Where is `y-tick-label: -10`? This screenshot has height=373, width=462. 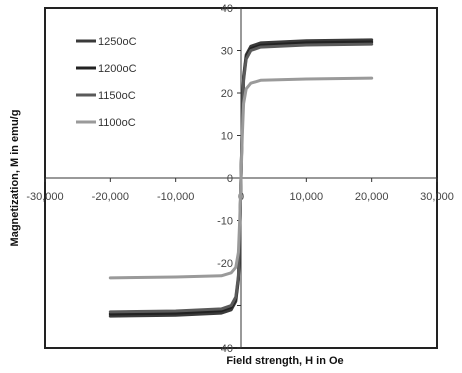
y-tick-label: -10 is located at coordinates (225, 222).